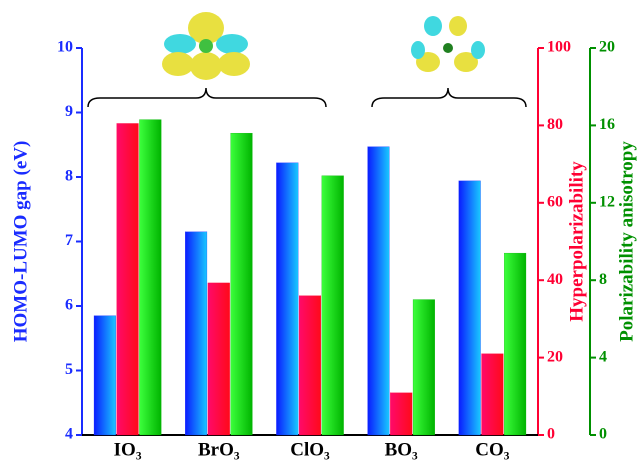 The height and width of the screenshot is (466, 638). Describe the element at coordinates (448, 44) in the screenshot. I see `molecule-bo3` at that location.